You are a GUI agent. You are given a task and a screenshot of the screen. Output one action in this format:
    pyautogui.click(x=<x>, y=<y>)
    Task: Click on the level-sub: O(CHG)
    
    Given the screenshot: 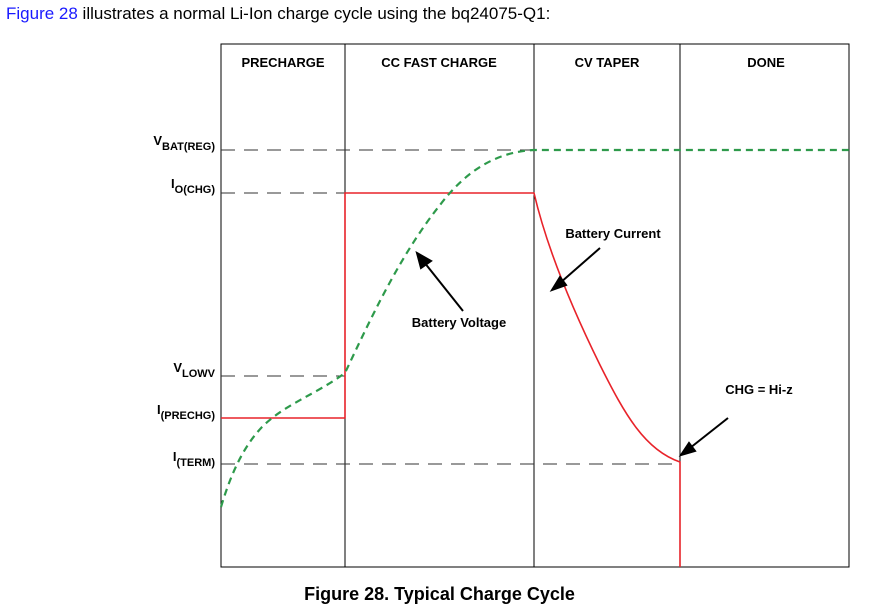 What is the action you would take?
    pyautogui.click(x=195, y=190)
    